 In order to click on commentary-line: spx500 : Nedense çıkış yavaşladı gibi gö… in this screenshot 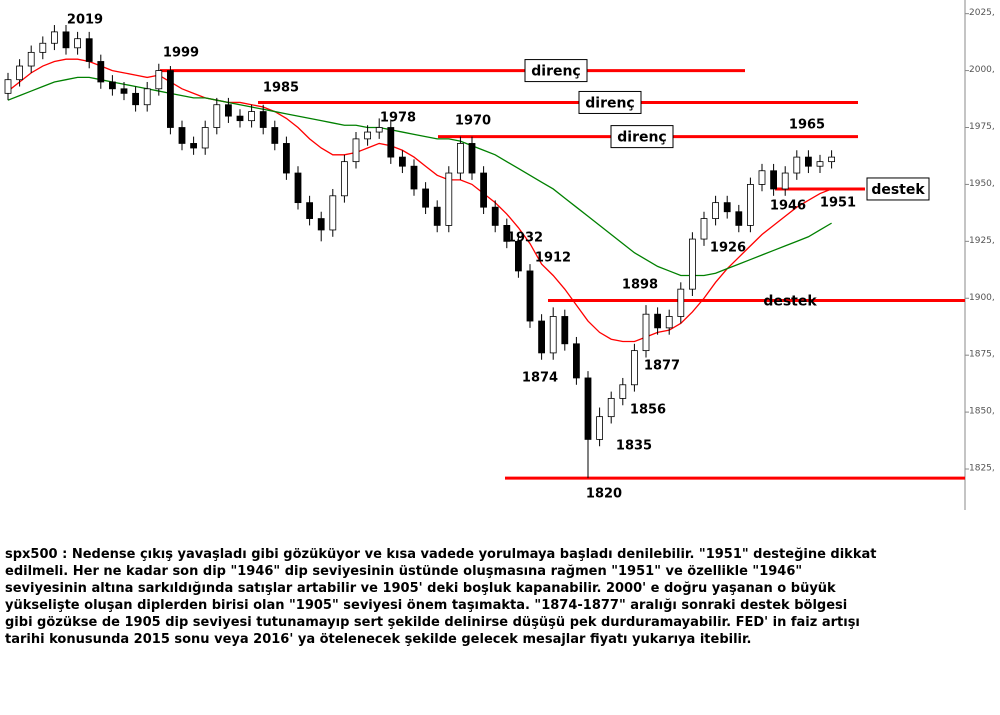, I will do `click(440, 554)`.